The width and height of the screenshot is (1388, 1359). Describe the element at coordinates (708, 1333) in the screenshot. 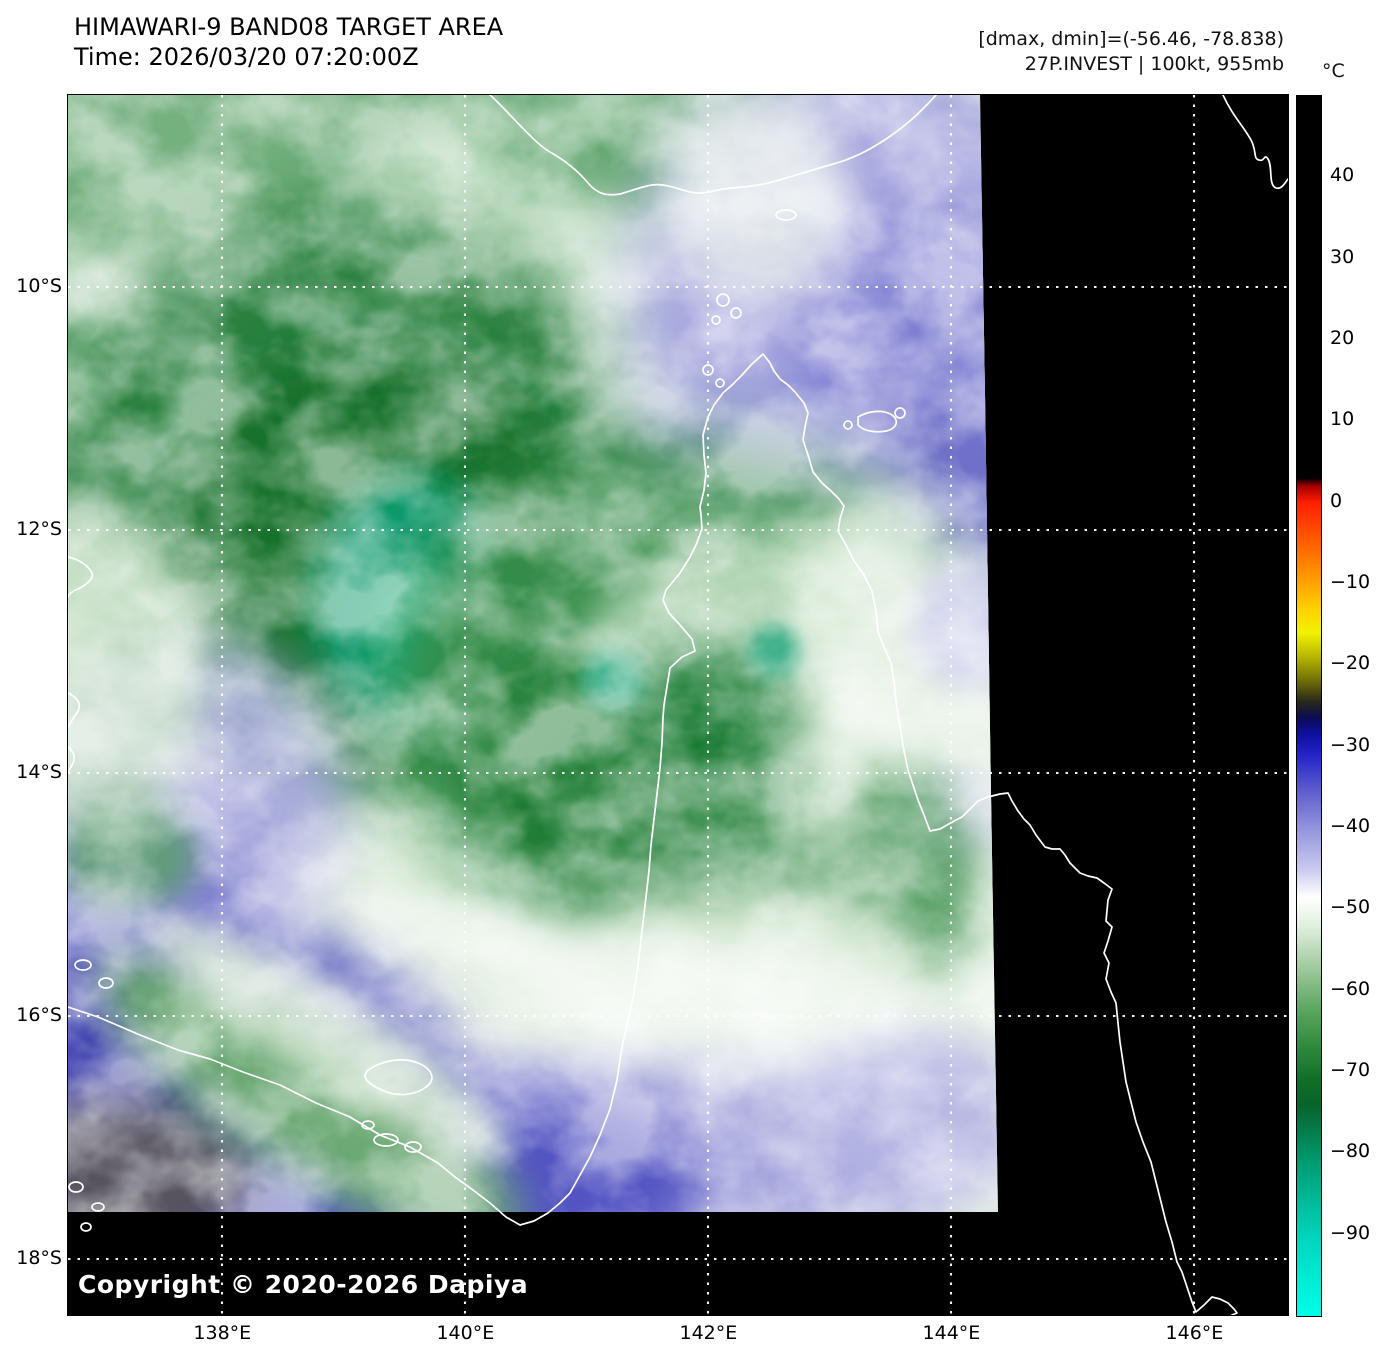

I see `lon-tick-label: 142°E` at that location.